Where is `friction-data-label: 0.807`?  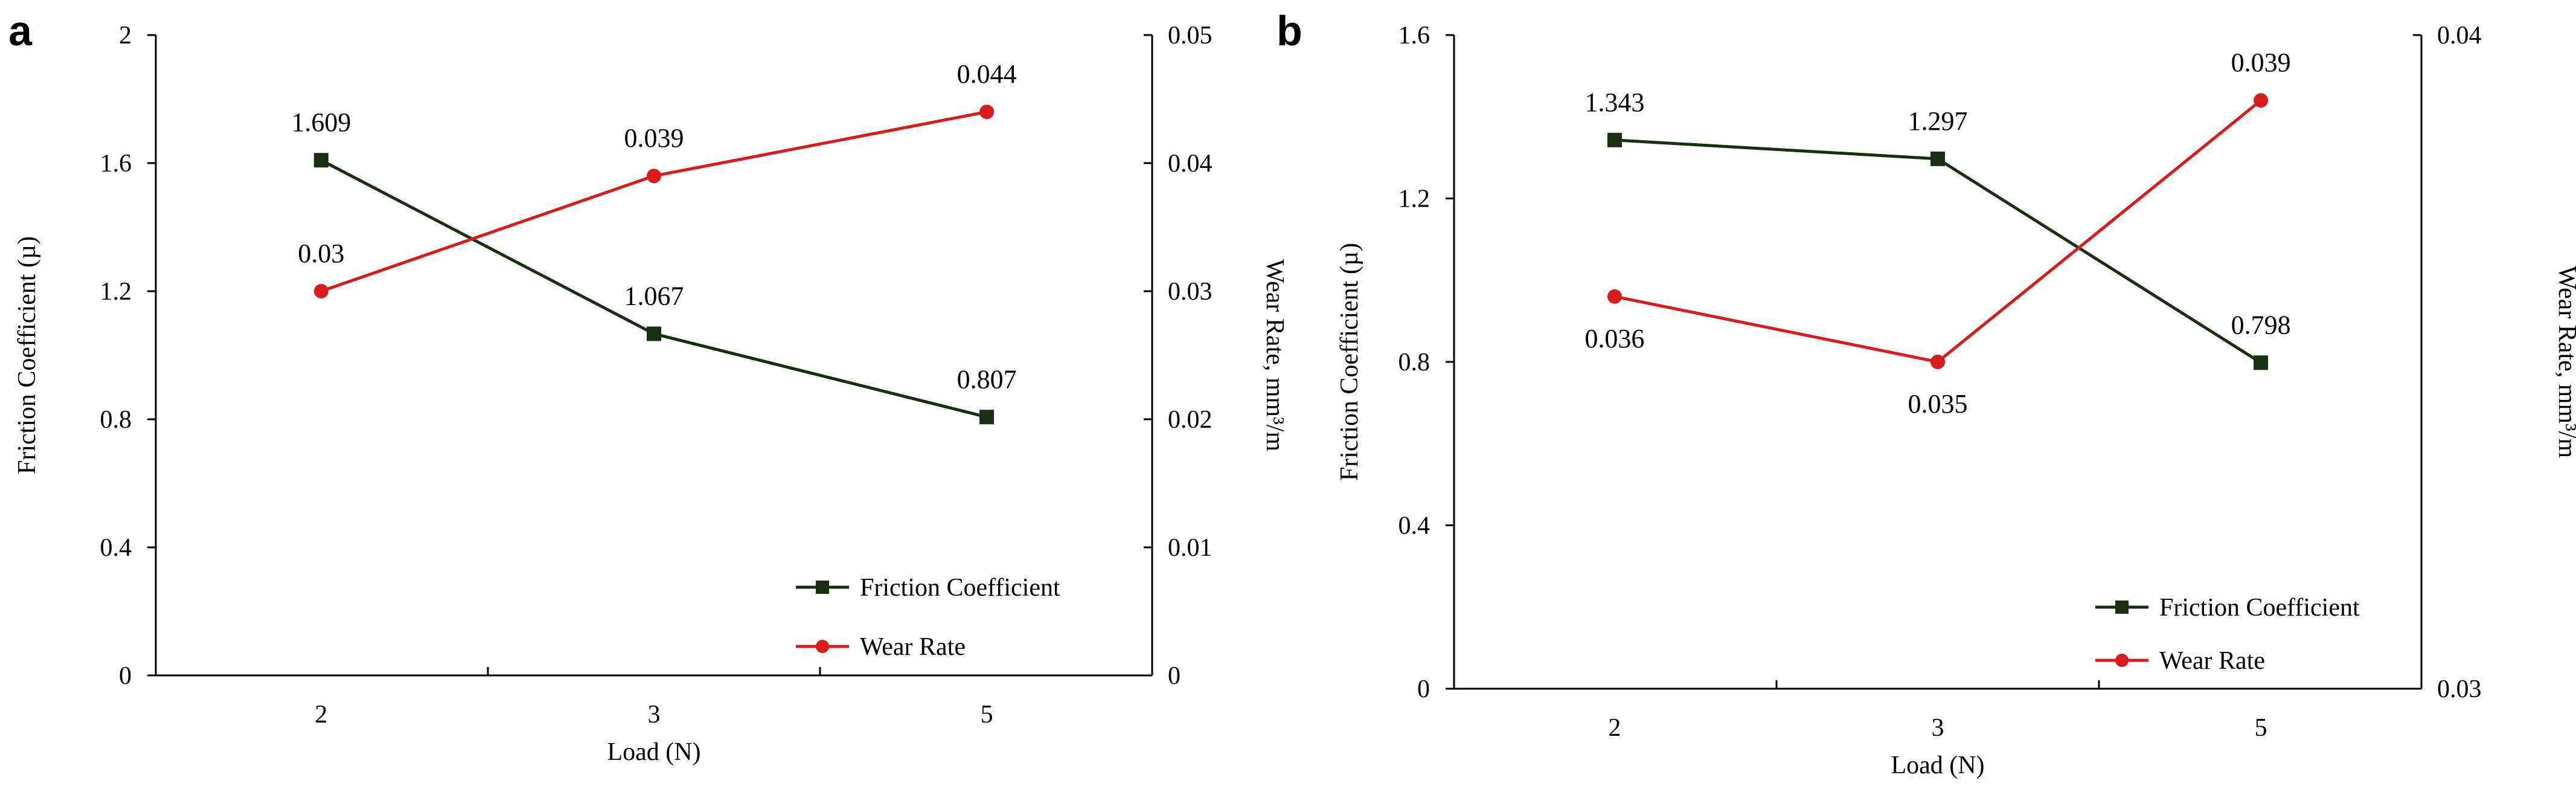 friction-data-label: 0.807 is located at coordinates (987, 379).